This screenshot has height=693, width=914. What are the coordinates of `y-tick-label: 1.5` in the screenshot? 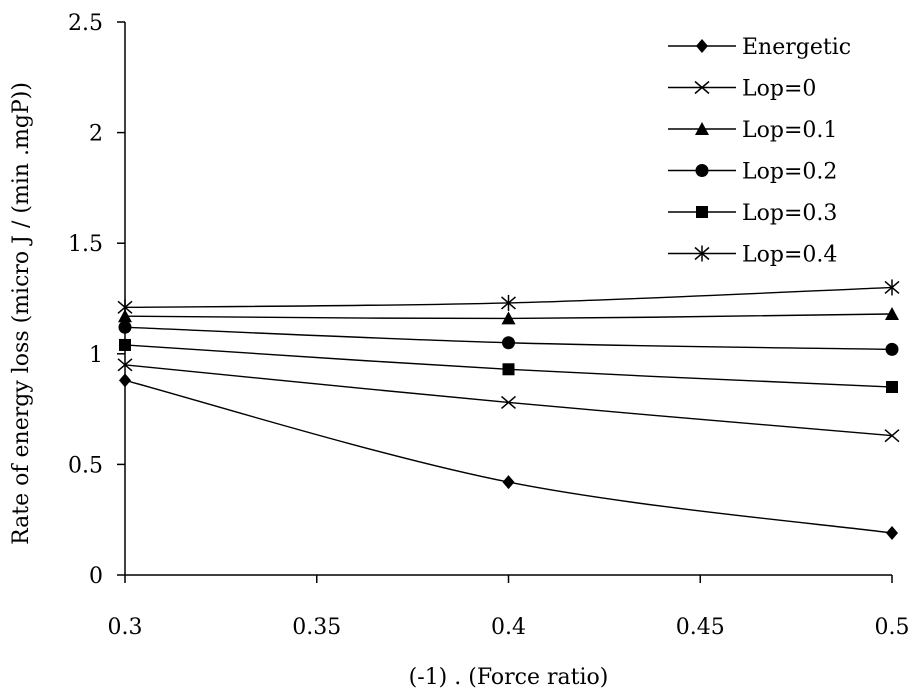 It's located at (85, 244).